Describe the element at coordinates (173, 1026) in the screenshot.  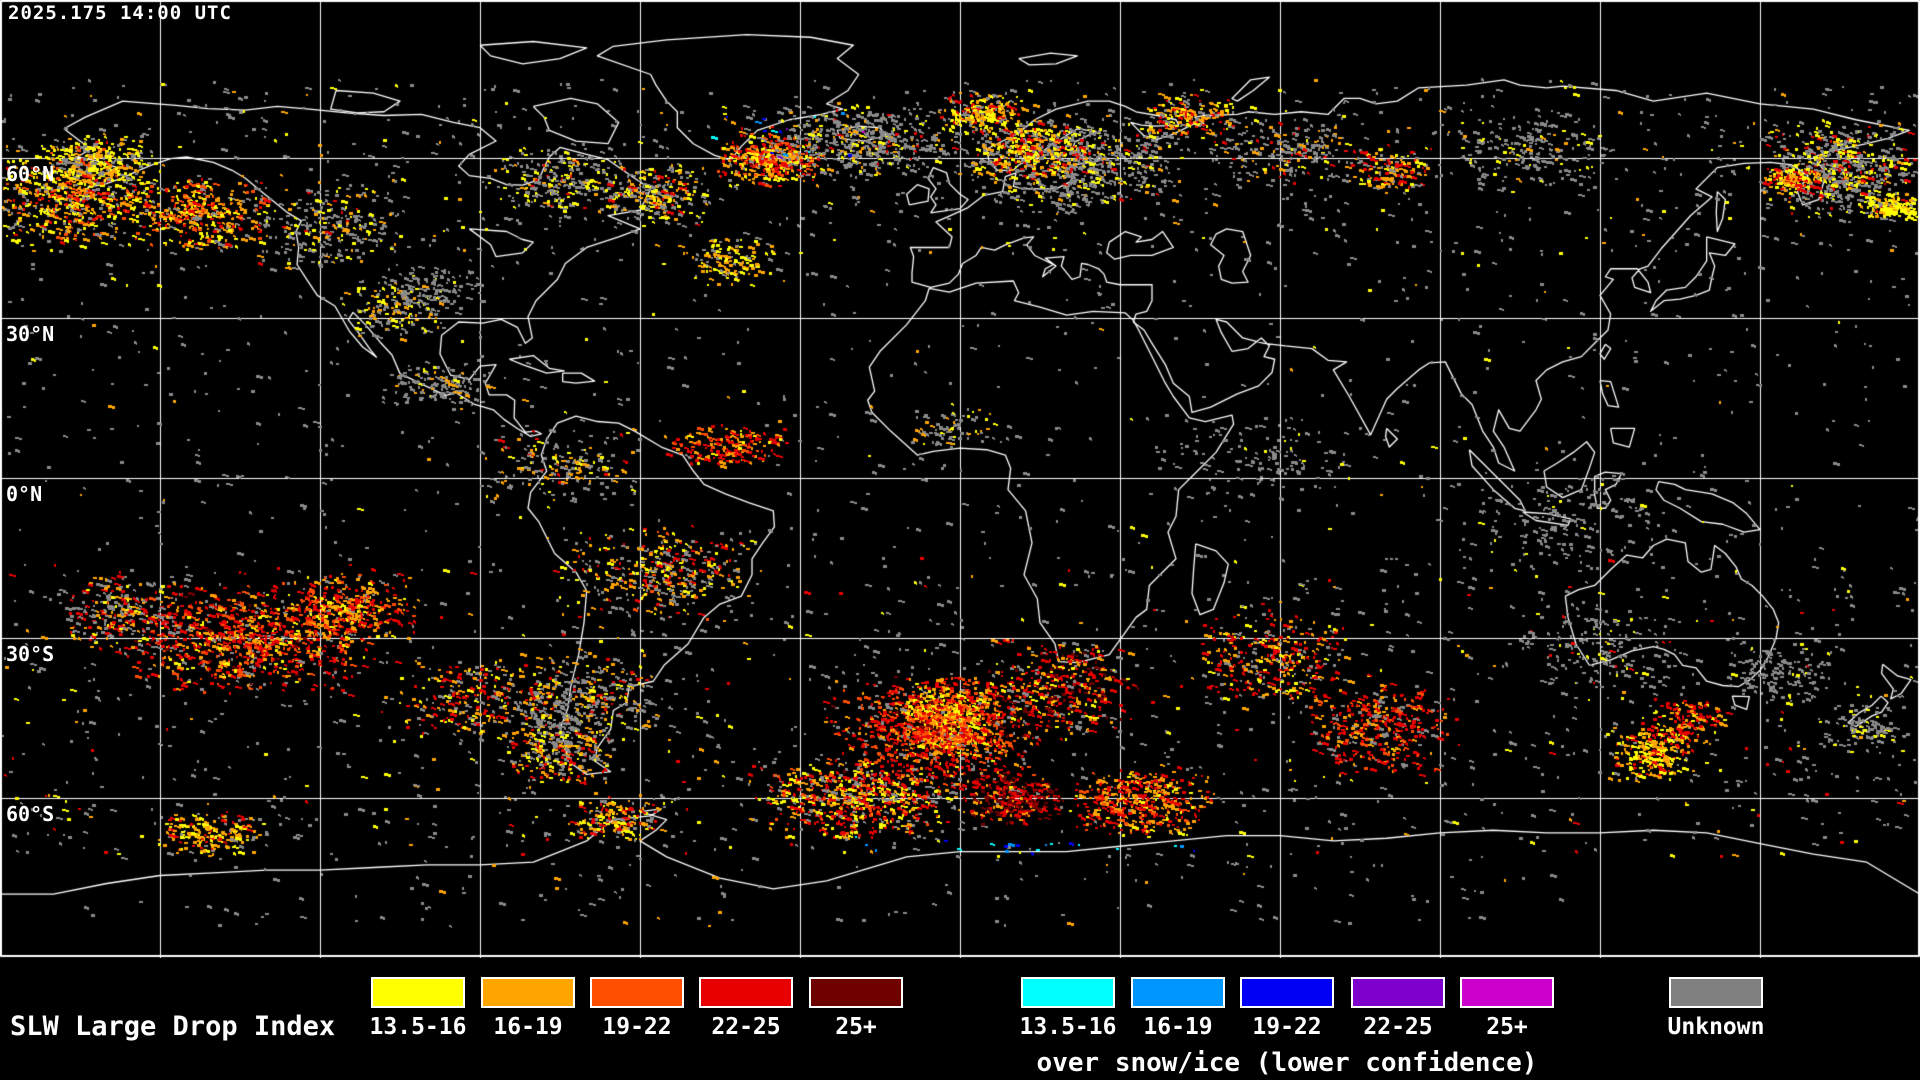
I see `legend-title: SLW Large Drop Index` at that location.